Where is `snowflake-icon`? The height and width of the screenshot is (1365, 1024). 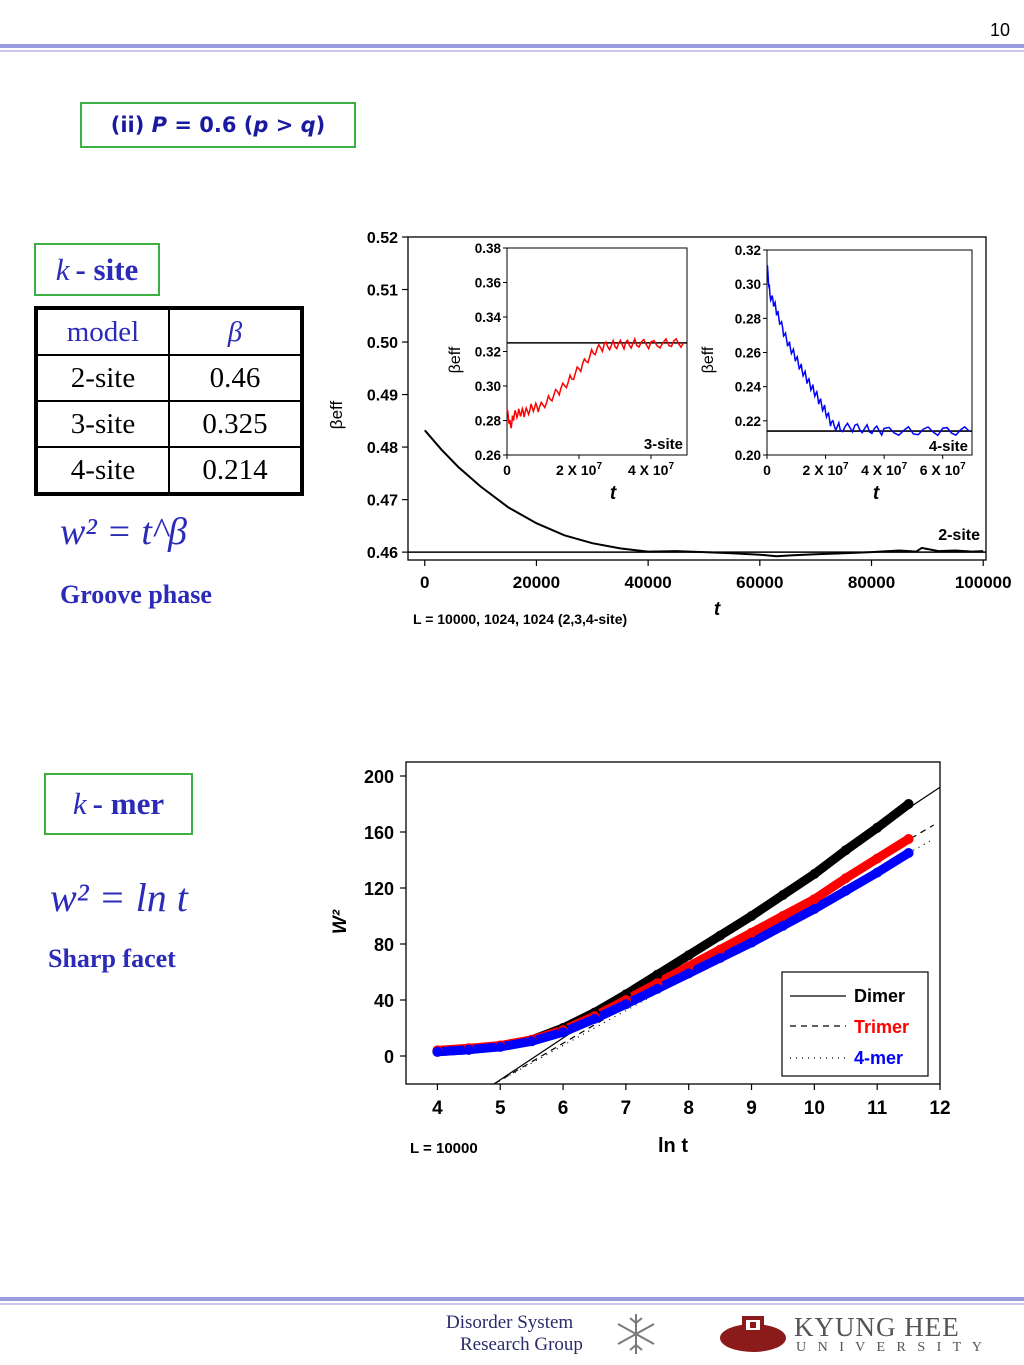 snowflake-icon is located at coordinates (636, 1334).